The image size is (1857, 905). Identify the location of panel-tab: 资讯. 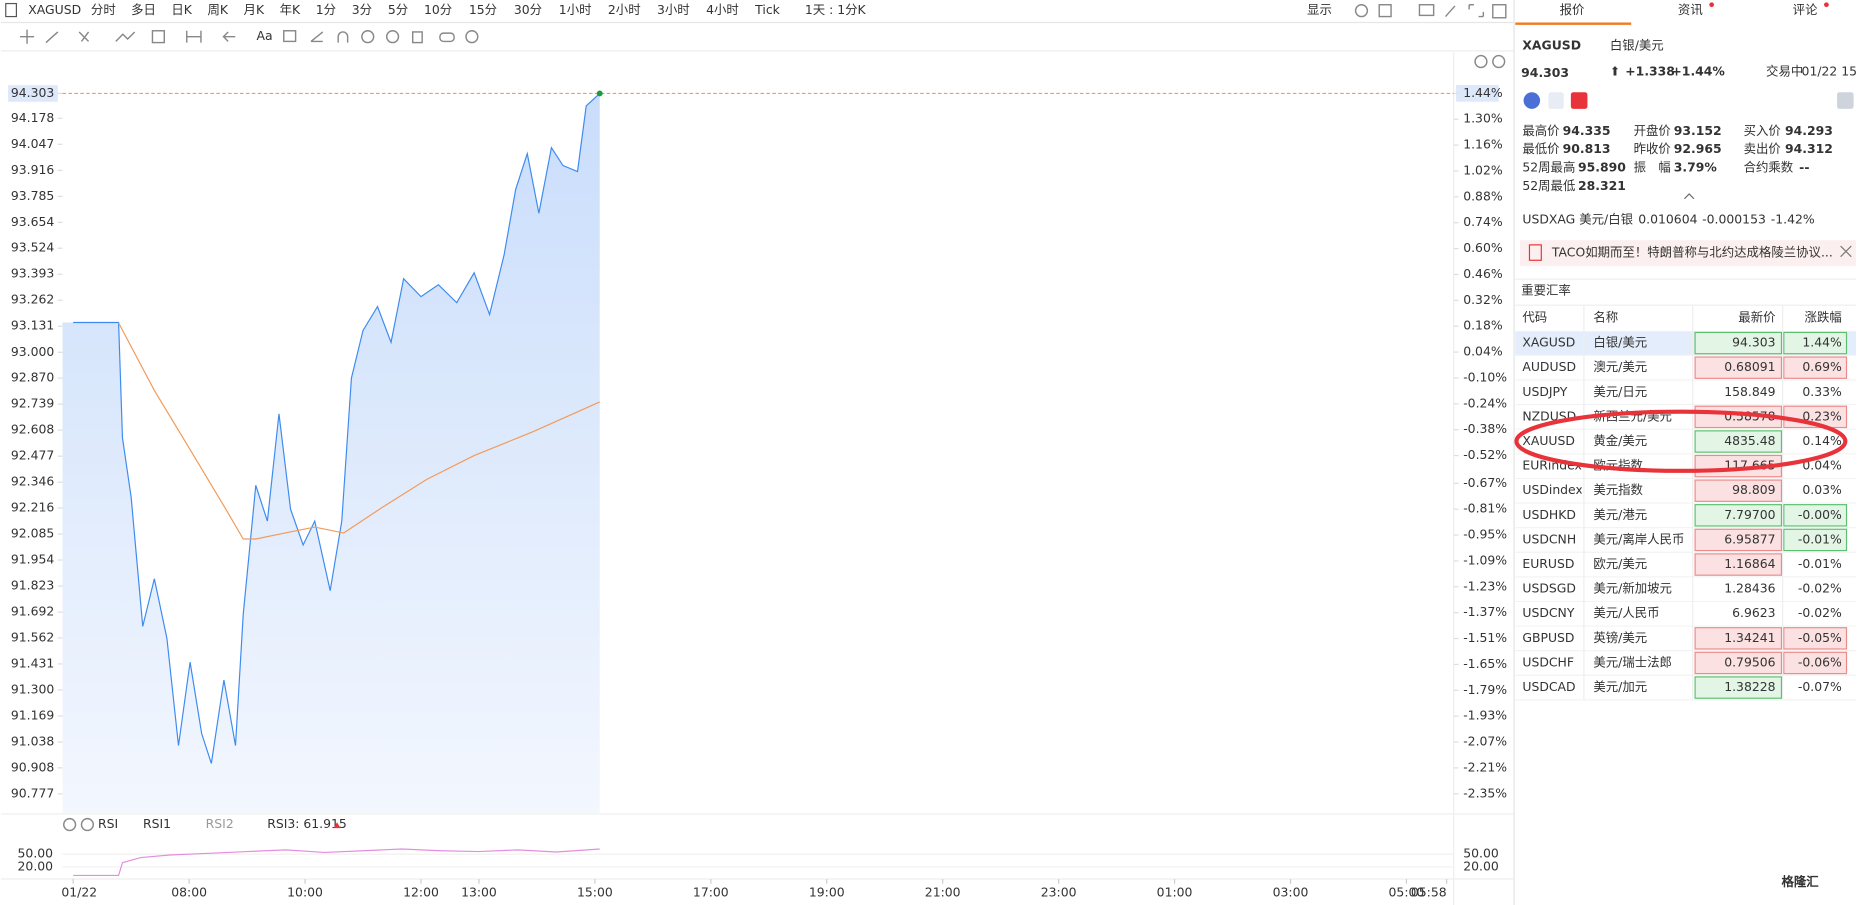
(1690, 9).